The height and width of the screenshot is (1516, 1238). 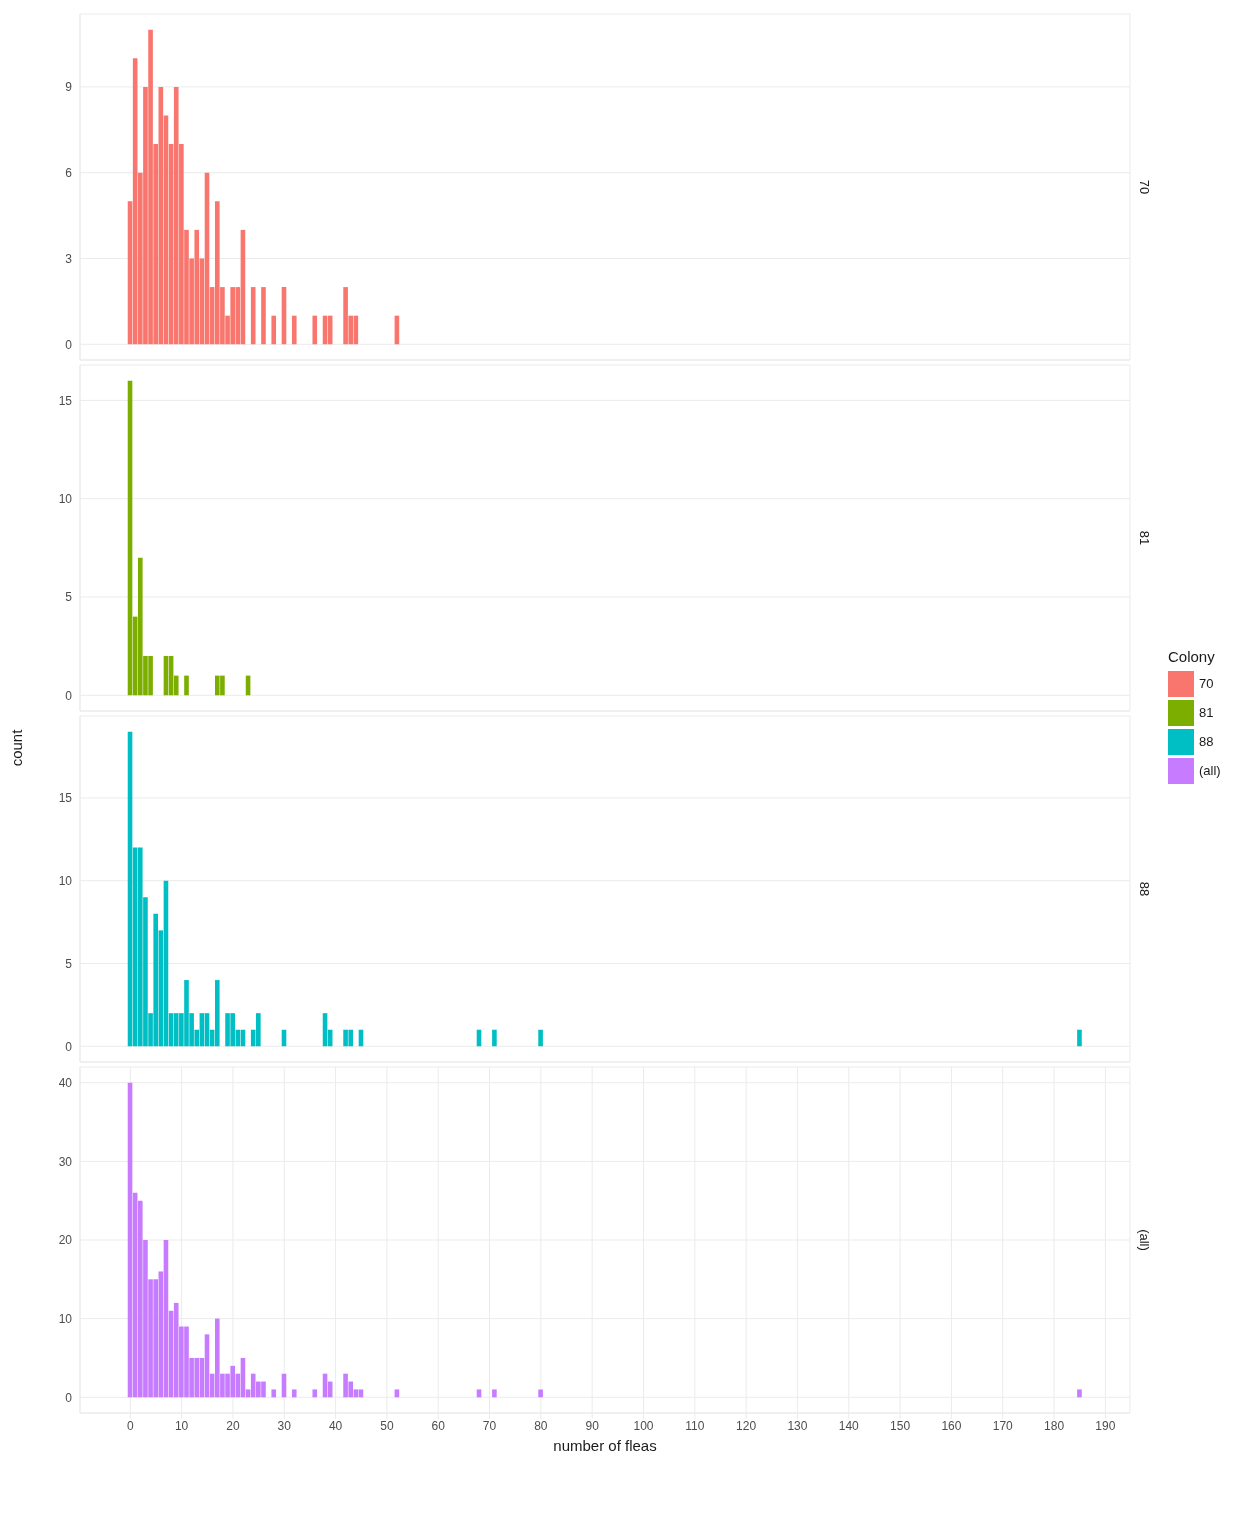 What do you see at coordinates (130, 1425) in the screenshot?
I see `x-tick-label: 0` at bounding box center [130, 1425].